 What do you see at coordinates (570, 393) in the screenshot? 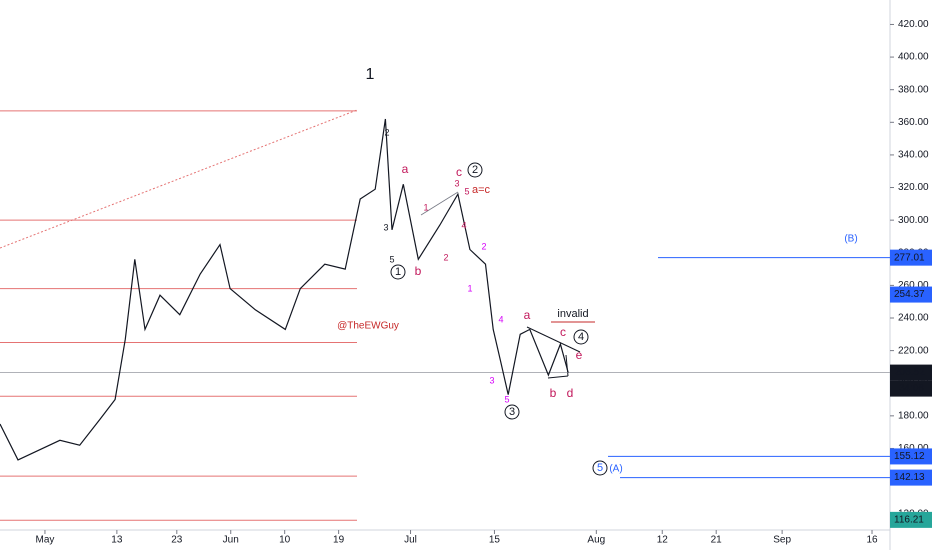
I see `wave-label: d` at bounding box center [570, 393].